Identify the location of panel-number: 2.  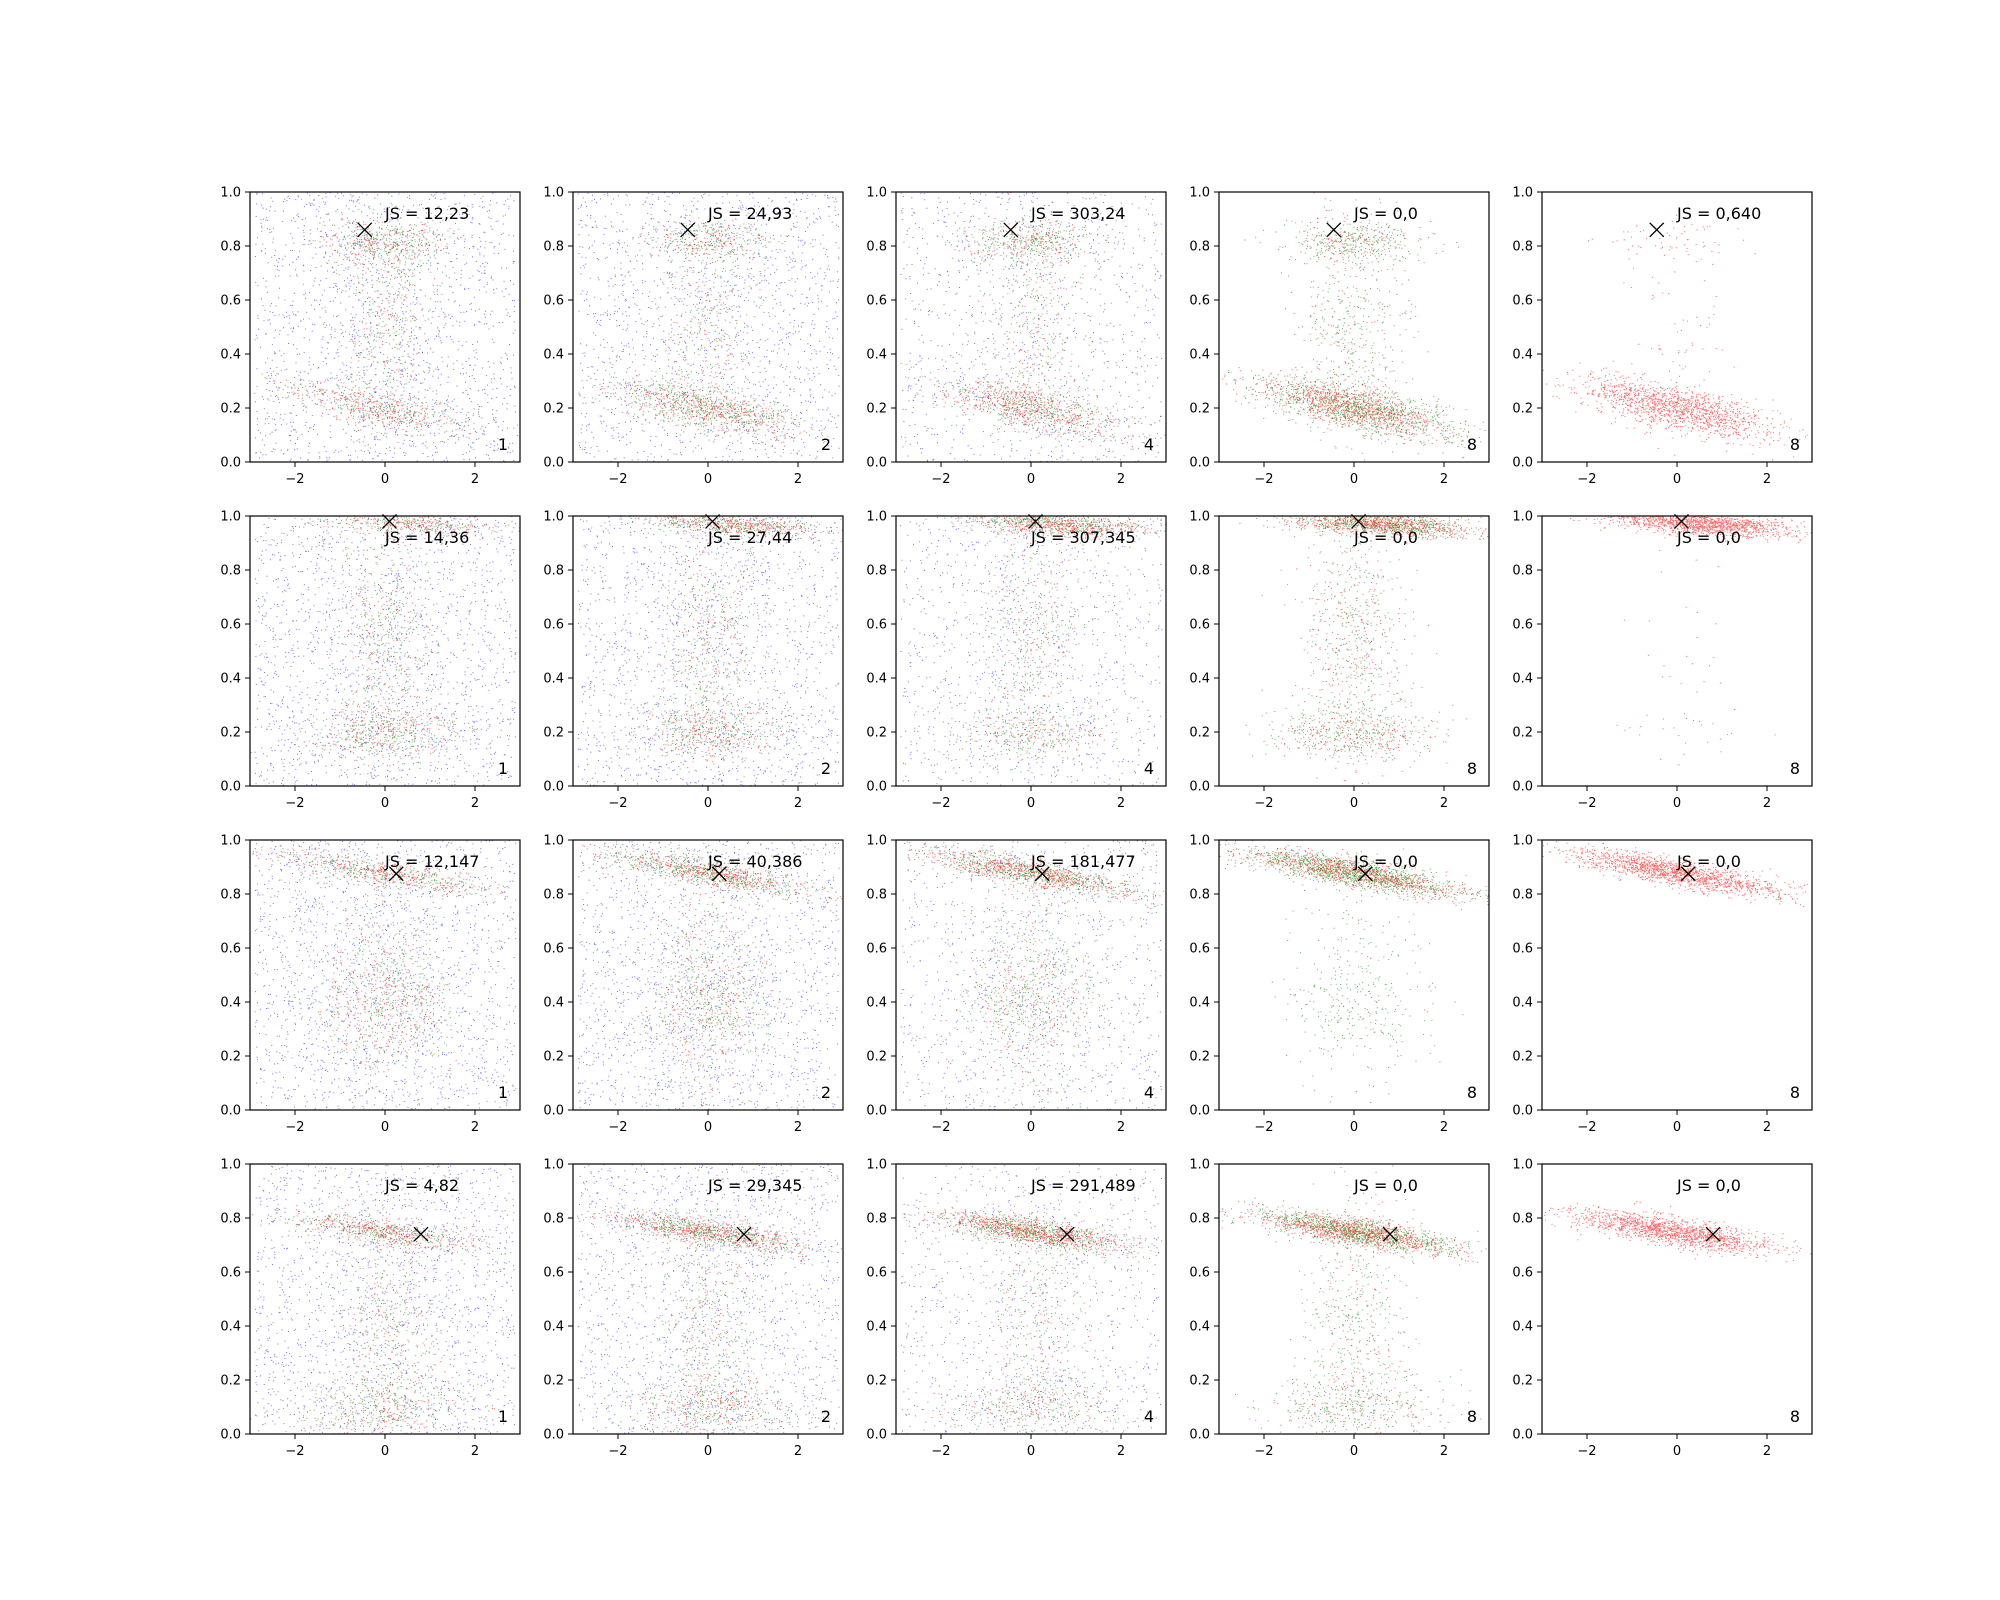
(826, 1092).